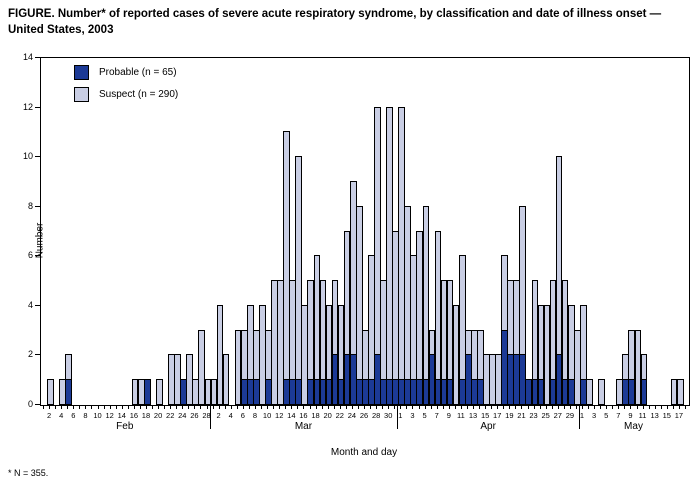 The width and height of the screenshot is (697, 488). I want to click on legend-label-probable: Probable (n = 65), so click(138, 72).